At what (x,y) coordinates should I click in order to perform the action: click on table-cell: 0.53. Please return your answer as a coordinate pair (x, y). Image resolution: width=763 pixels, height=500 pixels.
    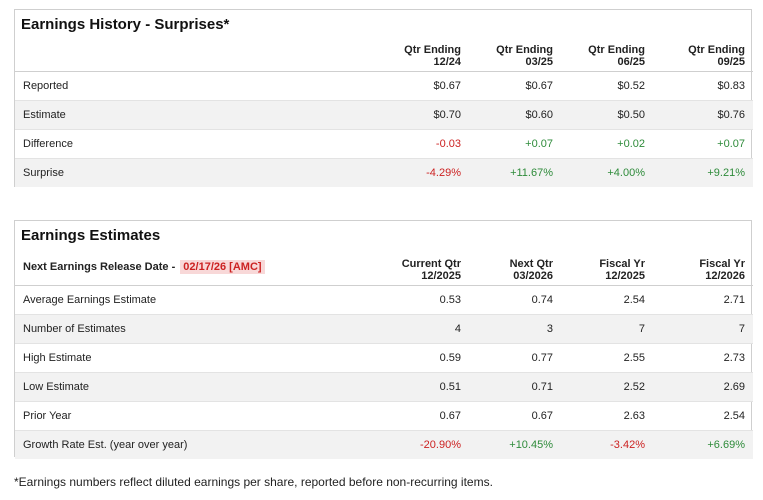
    Looking at the image, I should click on (422, 300).